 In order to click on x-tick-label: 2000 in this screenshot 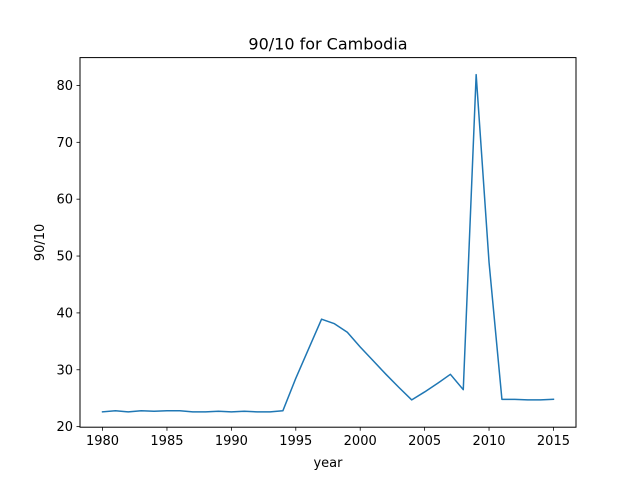, I will do `click(360, 441)`.